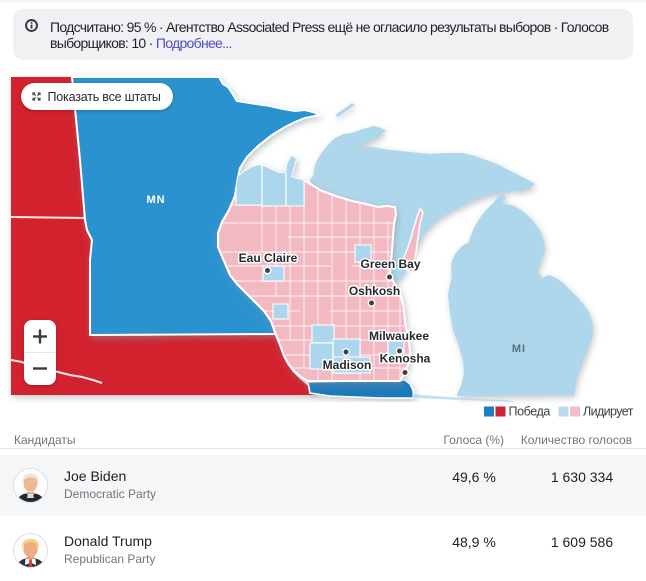 The width and height of the screenshot is (646, 581). What do you see at coordinates (268, 258) in the screenshot?
I see `svg-text: Eau Claire` at bounding box center [268, 258].